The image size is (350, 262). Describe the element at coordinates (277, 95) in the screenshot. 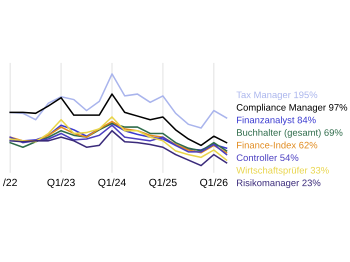

I see `text: Tax Manager 195%` at that location.